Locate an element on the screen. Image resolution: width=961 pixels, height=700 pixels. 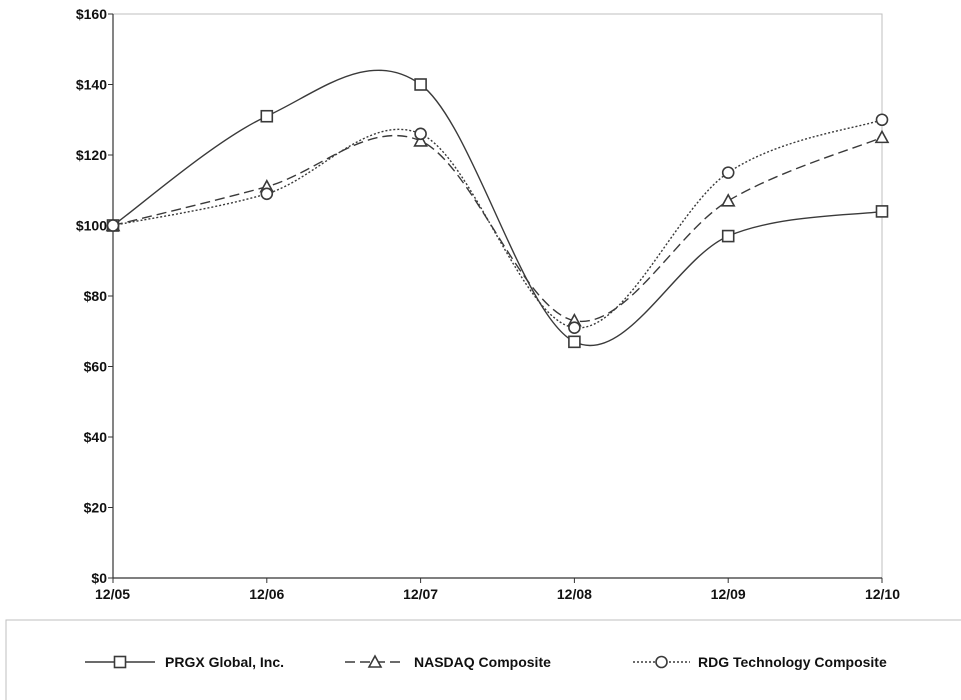
legend-box is located at coordinates (483, 659).